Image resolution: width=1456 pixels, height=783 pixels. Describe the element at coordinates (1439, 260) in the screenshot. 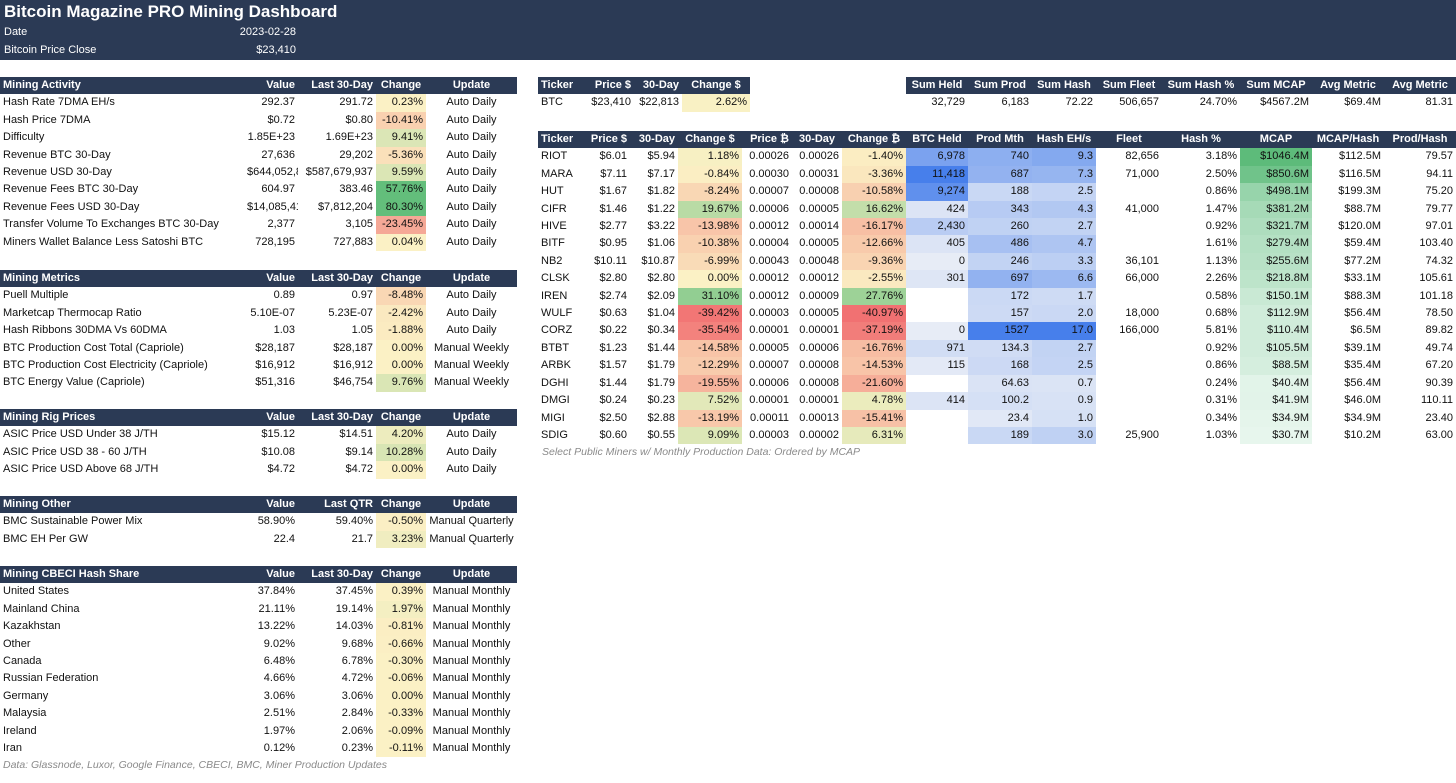

I see `miner-prod-per-hash: 74.32` at that location.